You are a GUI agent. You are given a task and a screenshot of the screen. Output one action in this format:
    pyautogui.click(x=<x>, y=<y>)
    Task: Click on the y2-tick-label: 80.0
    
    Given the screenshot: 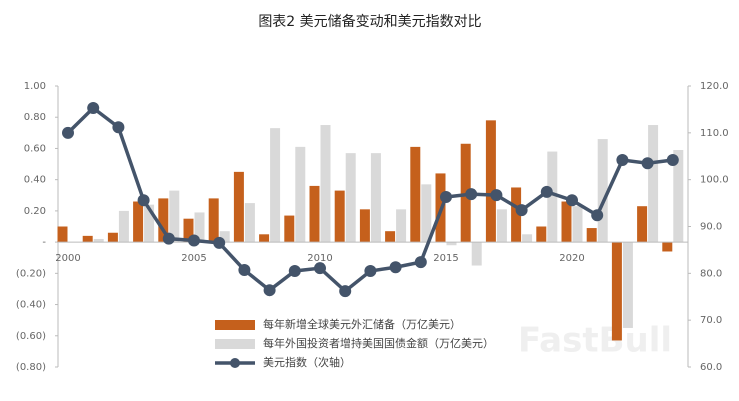 What is the action you would take?
    pyautogui.click(x=711, y=273)
    